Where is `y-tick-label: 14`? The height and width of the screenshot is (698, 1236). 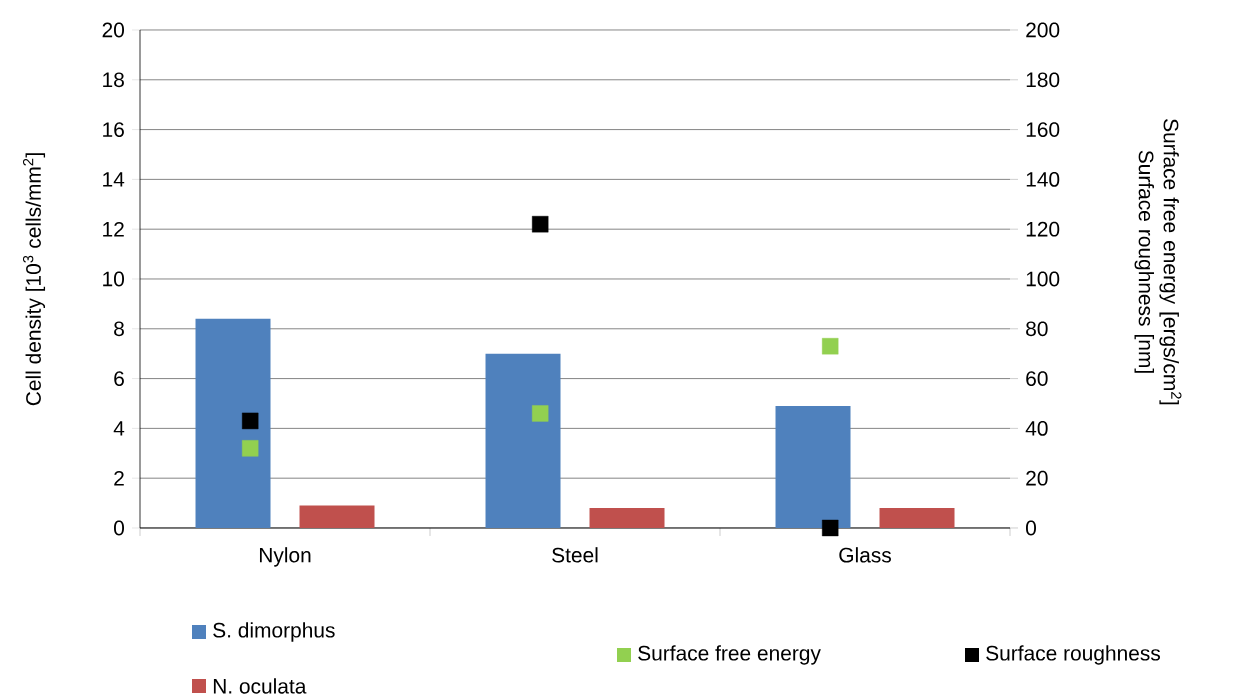 y-tick-label: 14 is located at coordinates (114, 179).